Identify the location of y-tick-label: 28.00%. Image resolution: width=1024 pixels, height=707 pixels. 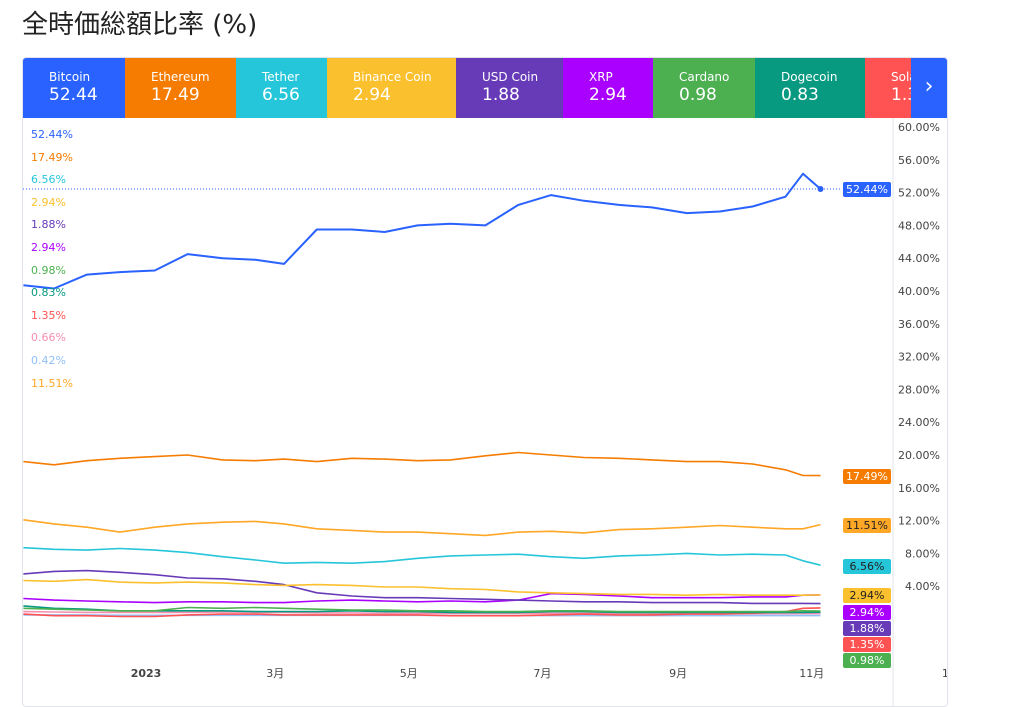
(919, 389).